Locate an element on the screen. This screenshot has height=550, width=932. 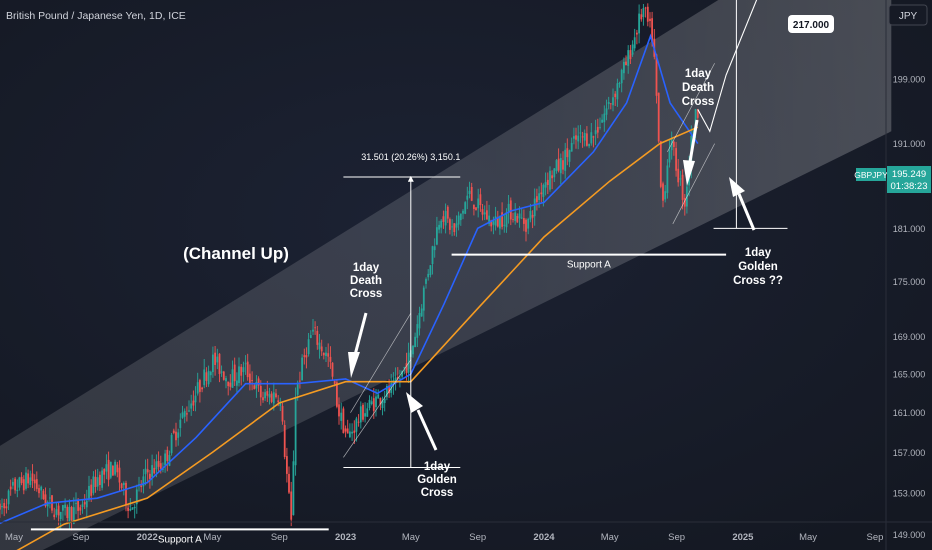
wedge-line is located at coordinates (691, 108).